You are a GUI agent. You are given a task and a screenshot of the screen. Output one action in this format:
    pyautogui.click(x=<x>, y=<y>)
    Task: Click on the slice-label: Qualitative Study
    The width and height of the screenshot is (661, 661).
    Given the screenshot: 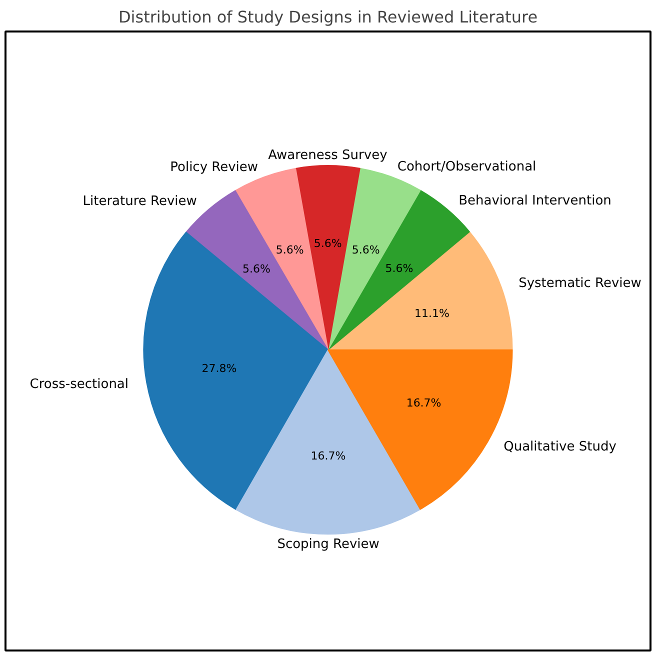 What is the action you would take?
    pyautogui.click(x=560, y=447)
    